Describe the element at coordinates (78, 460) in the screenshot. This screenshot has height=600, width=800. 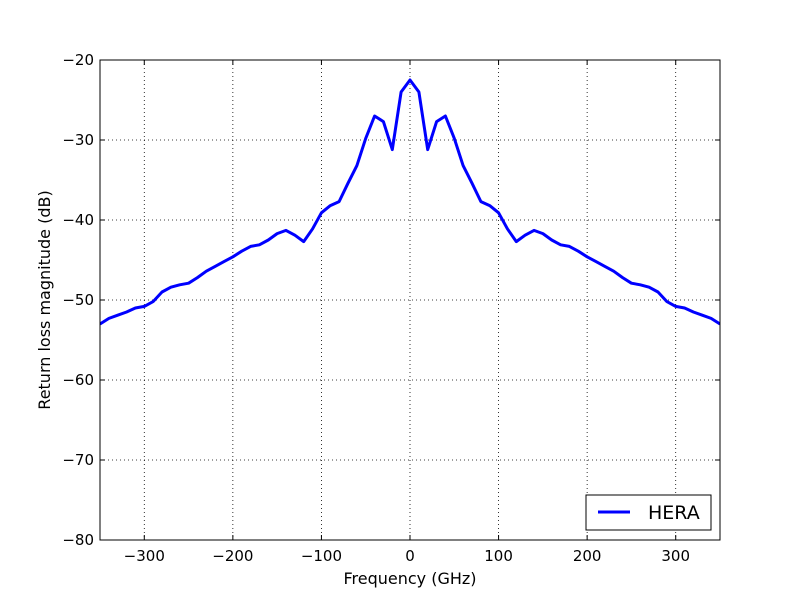
I see `y-tick-label: −70` at that location.